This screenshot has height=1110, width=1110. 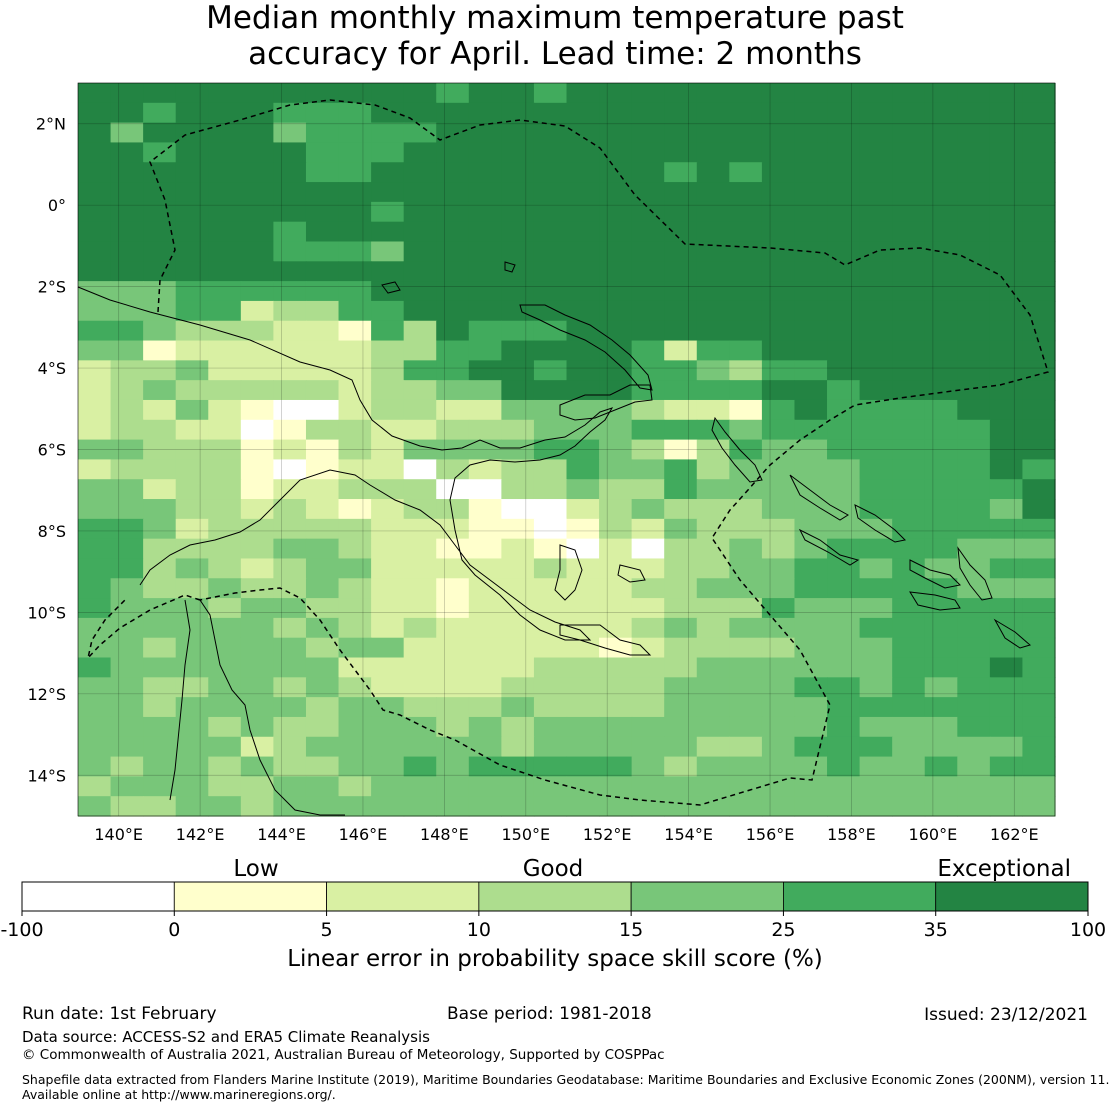 I want to click on colorbar-category-label: Good, so click(x=553, y=869).